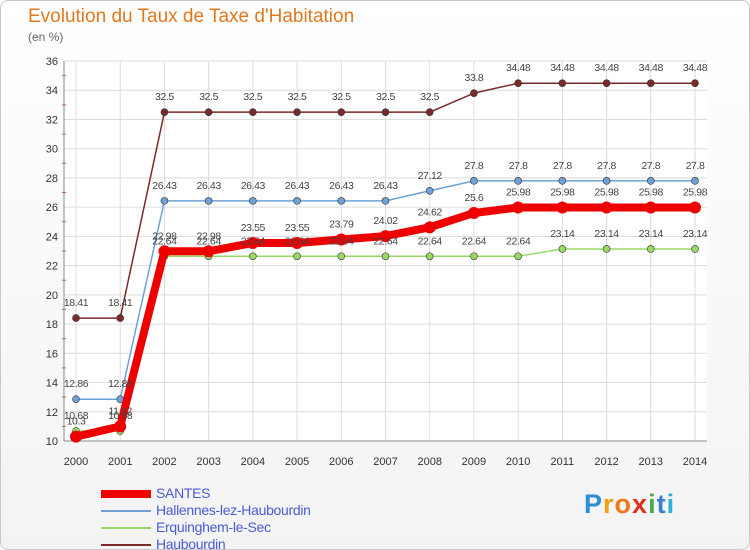 The width and height of the screenshot is (750, 550). Describe the element at coordinates (52, 237) in the screenshot. I see `y-tick-label: 24` at that location.